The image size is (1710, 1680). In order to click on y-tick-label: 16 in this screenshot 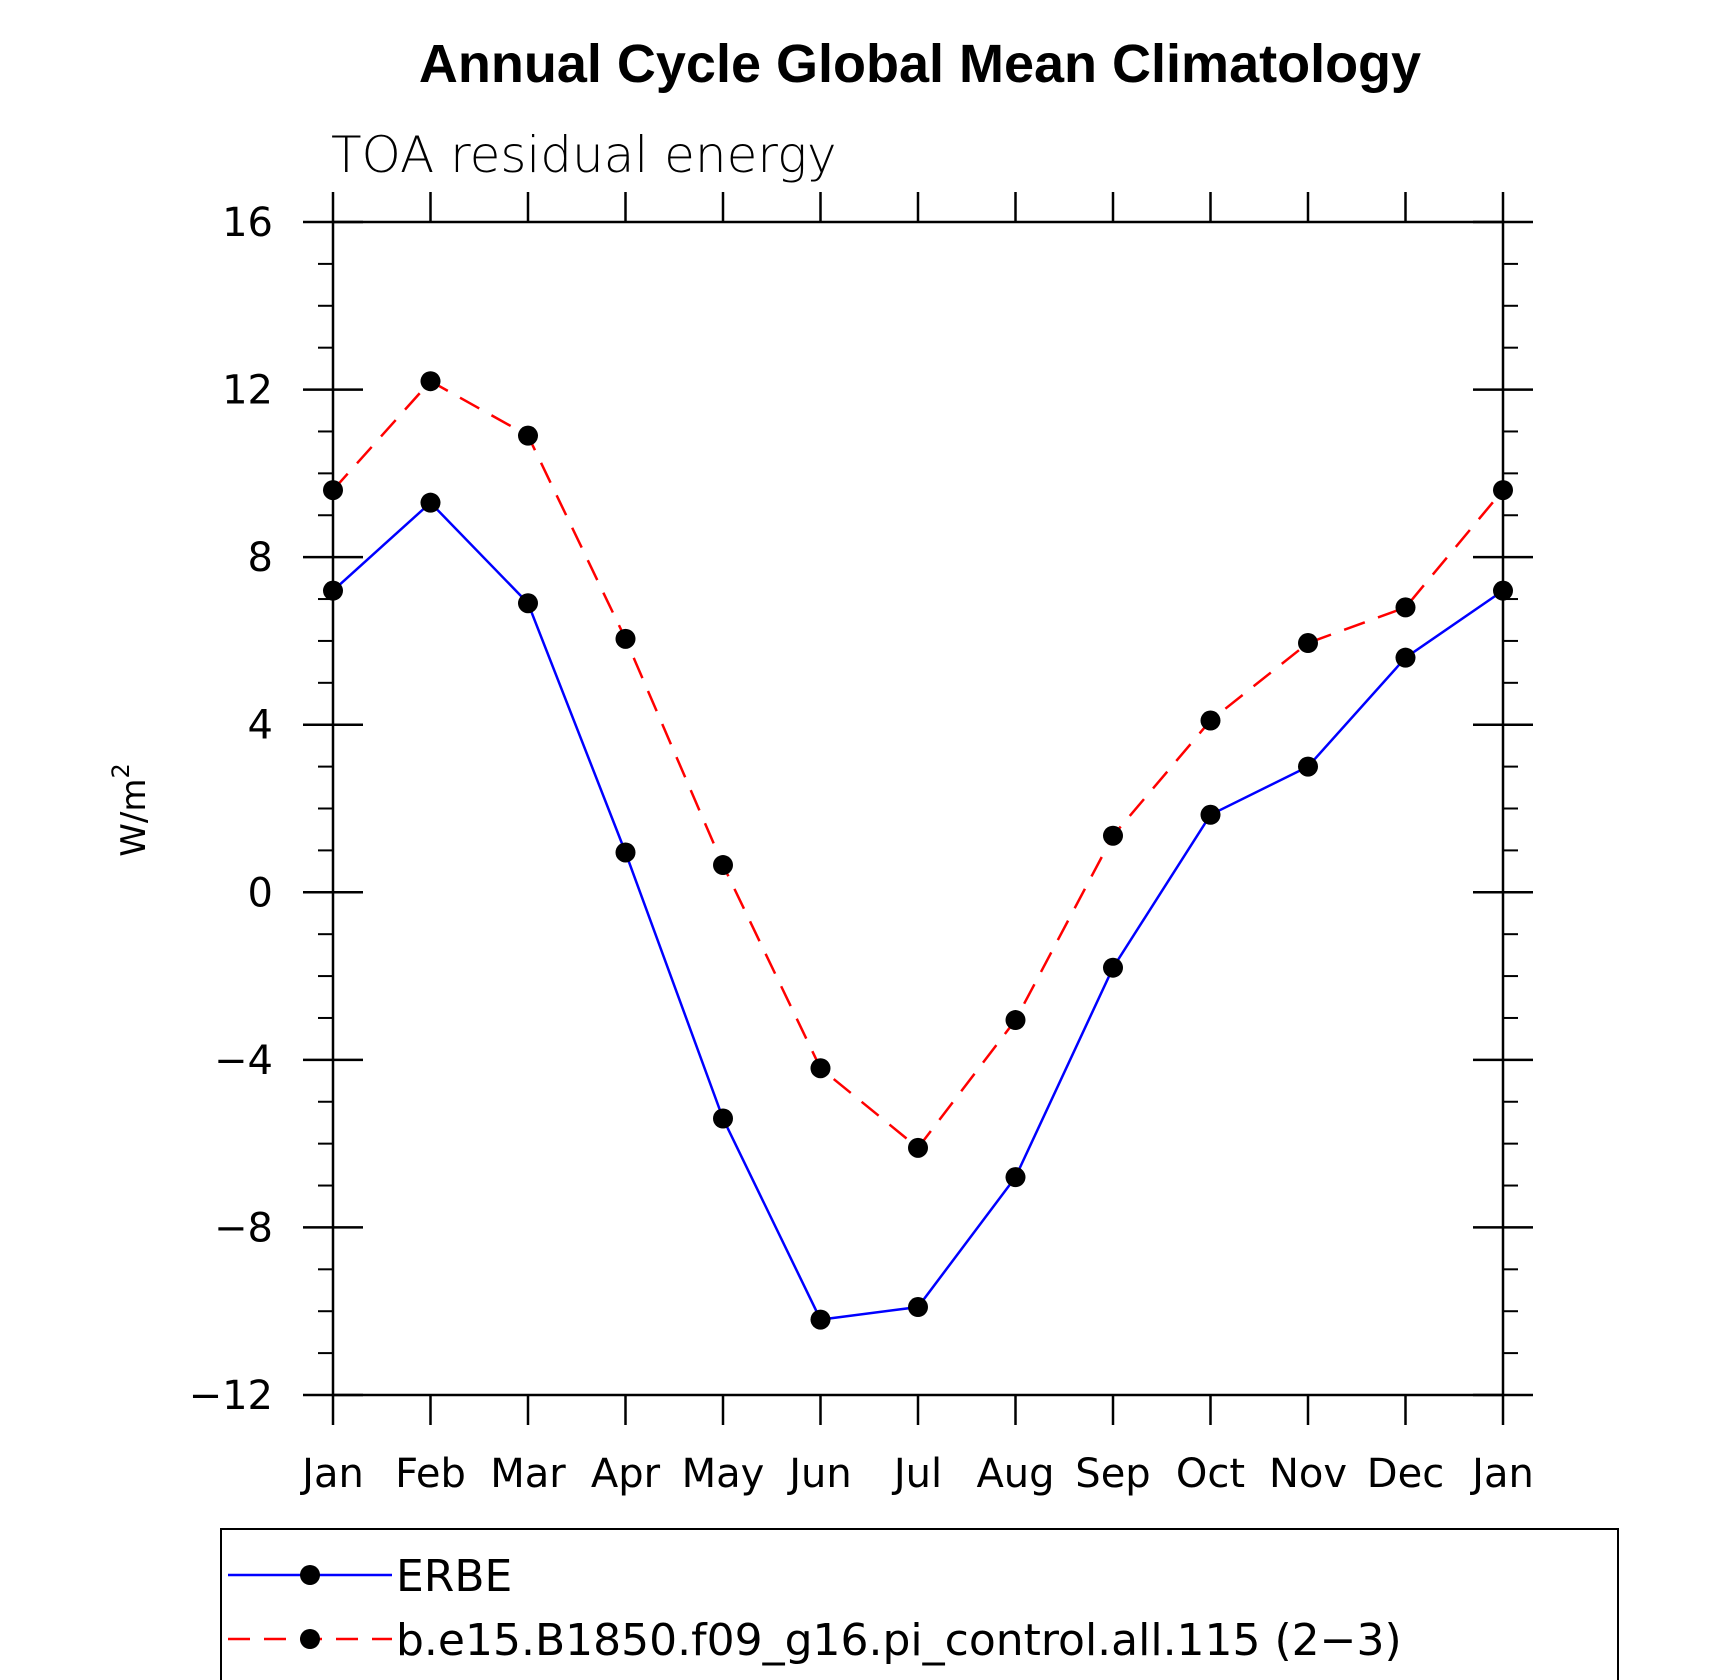, I will do `click(247, 223)`.